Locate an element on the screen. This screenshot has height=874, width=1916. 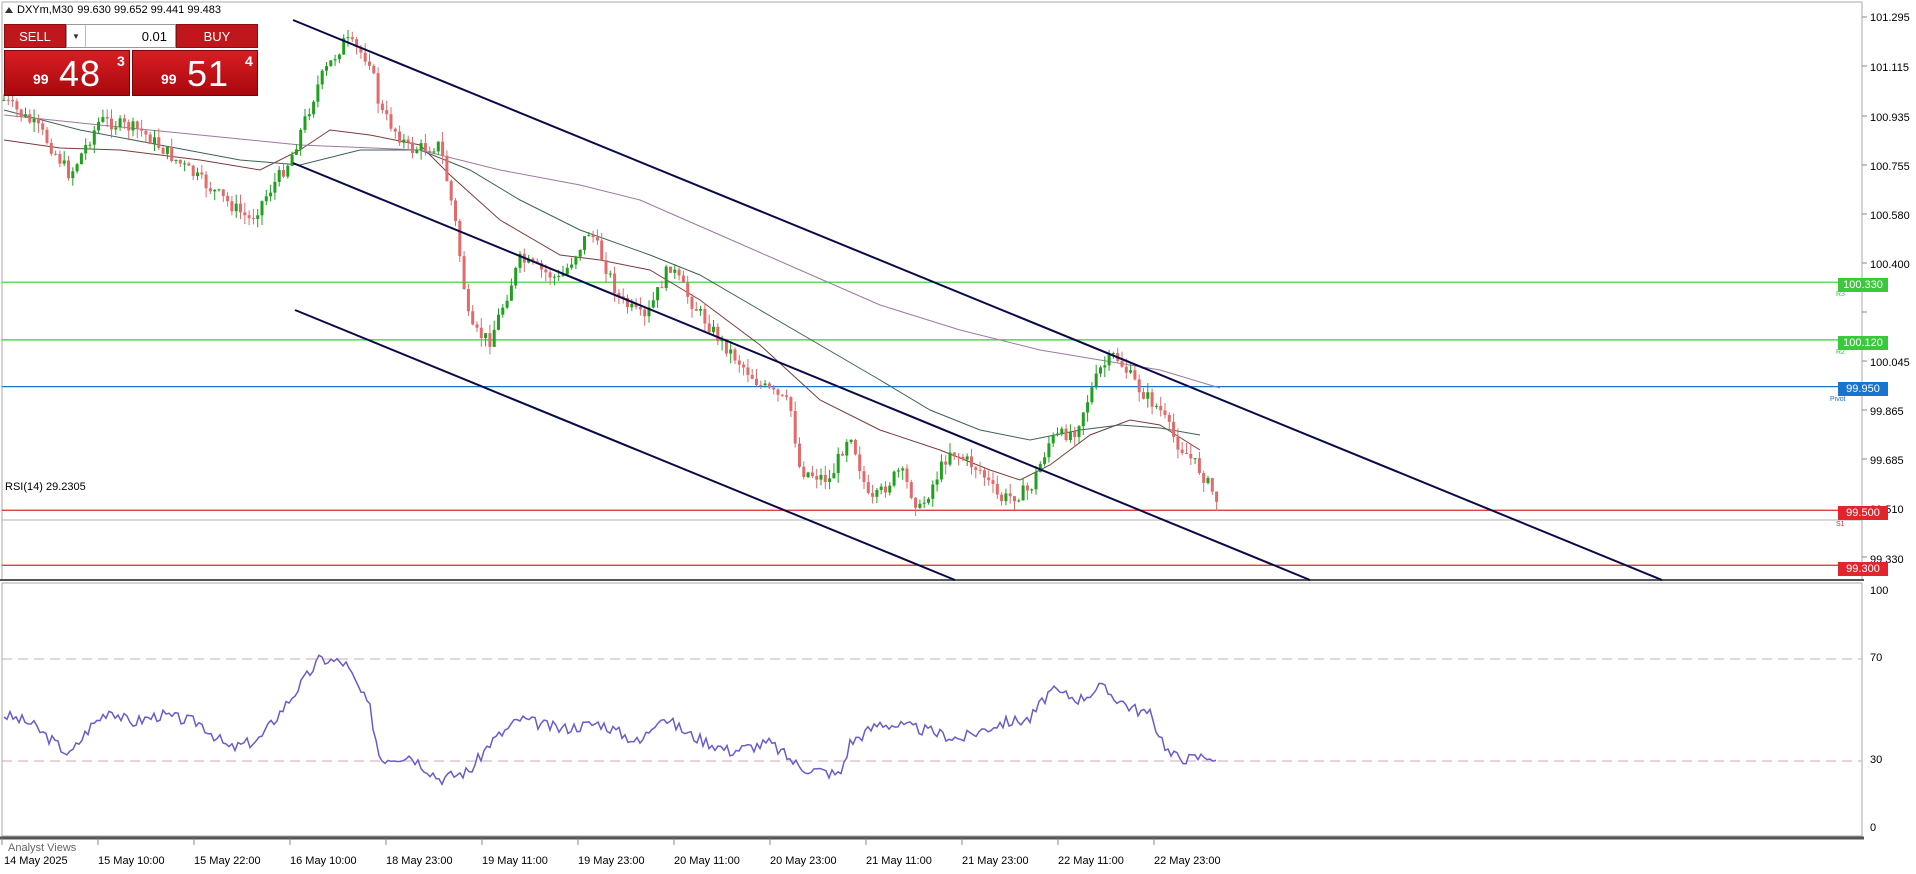
lot-size-field: ▼ 0.01 is located at coordinates (121, 36).